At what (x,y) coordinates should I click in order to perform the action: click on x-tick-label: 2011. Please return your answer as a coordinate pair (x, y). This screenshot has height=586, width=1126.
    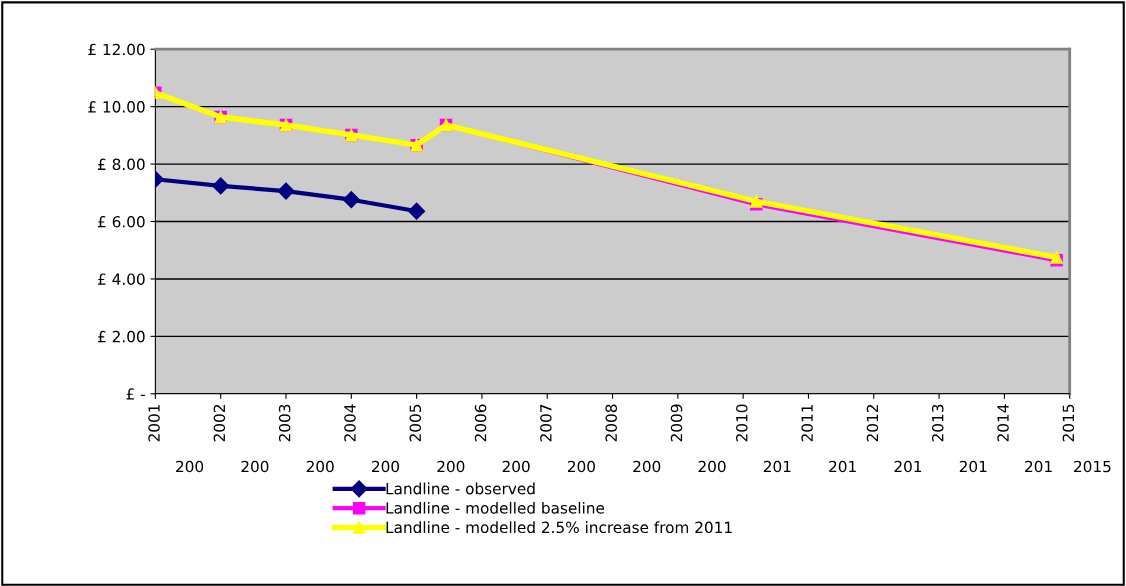
    Looking at the image, I should click on (807, 423).